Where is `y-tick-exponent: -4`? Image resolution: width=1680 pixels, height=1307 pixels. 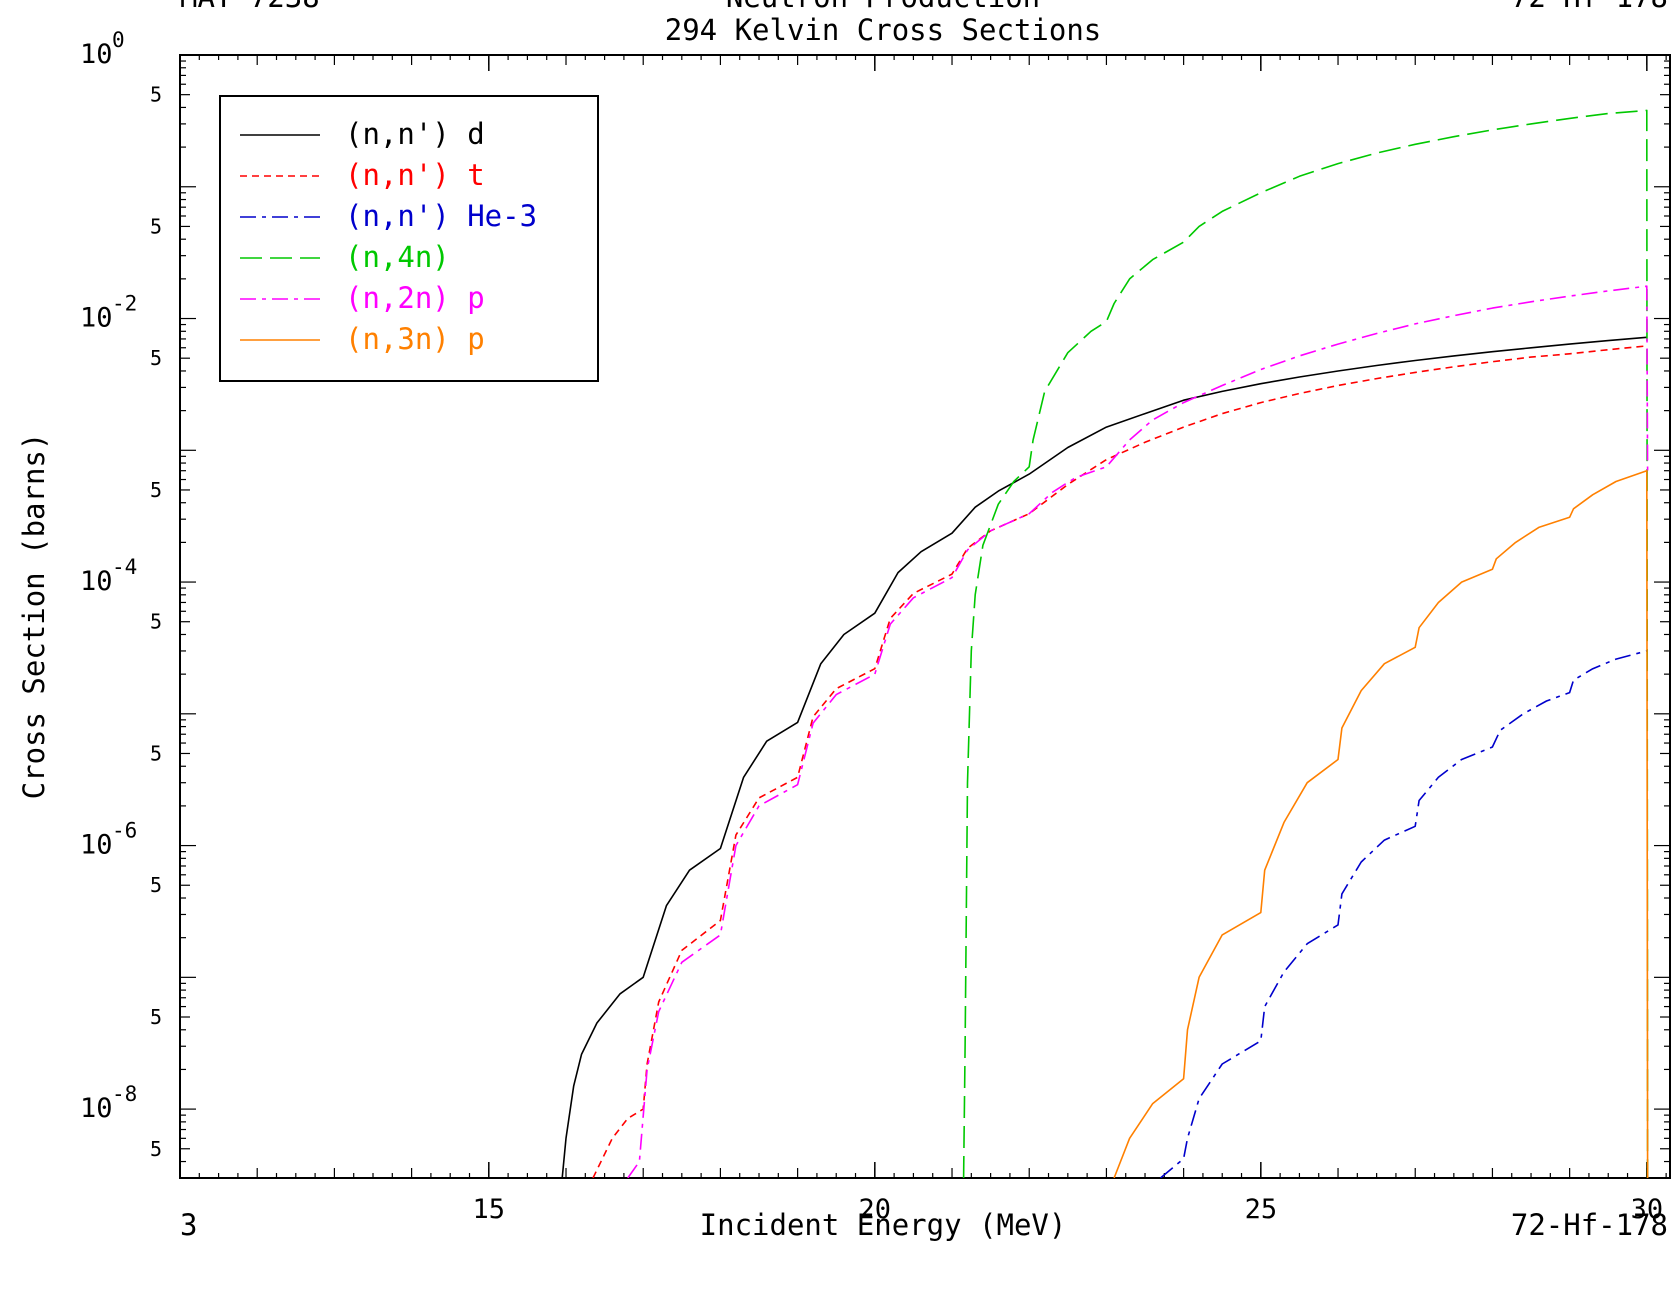
y-tick-exponent: -4 is located at coordinates (124, 567).